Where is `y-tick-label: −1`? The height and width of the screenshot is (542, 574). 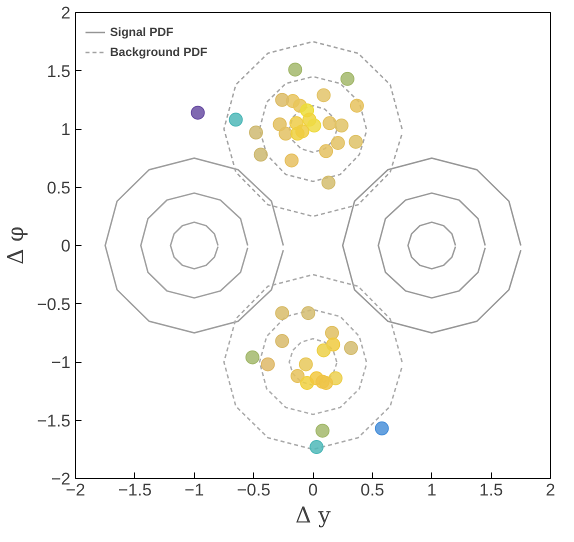 y-tick-label: −1 is located at coordinates (61, 362).